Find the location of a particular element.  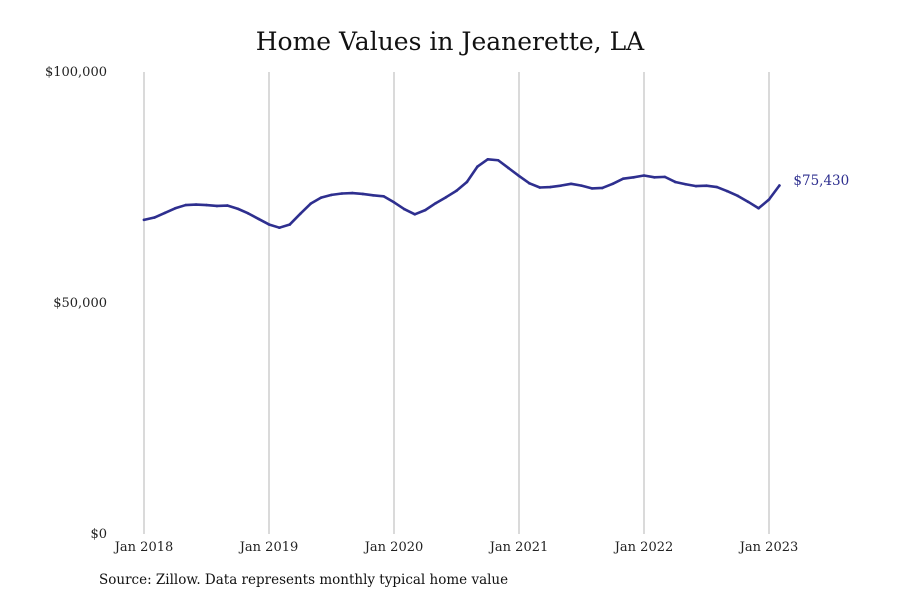

points-layer: $75,430 is located at coordinates (495, 193).